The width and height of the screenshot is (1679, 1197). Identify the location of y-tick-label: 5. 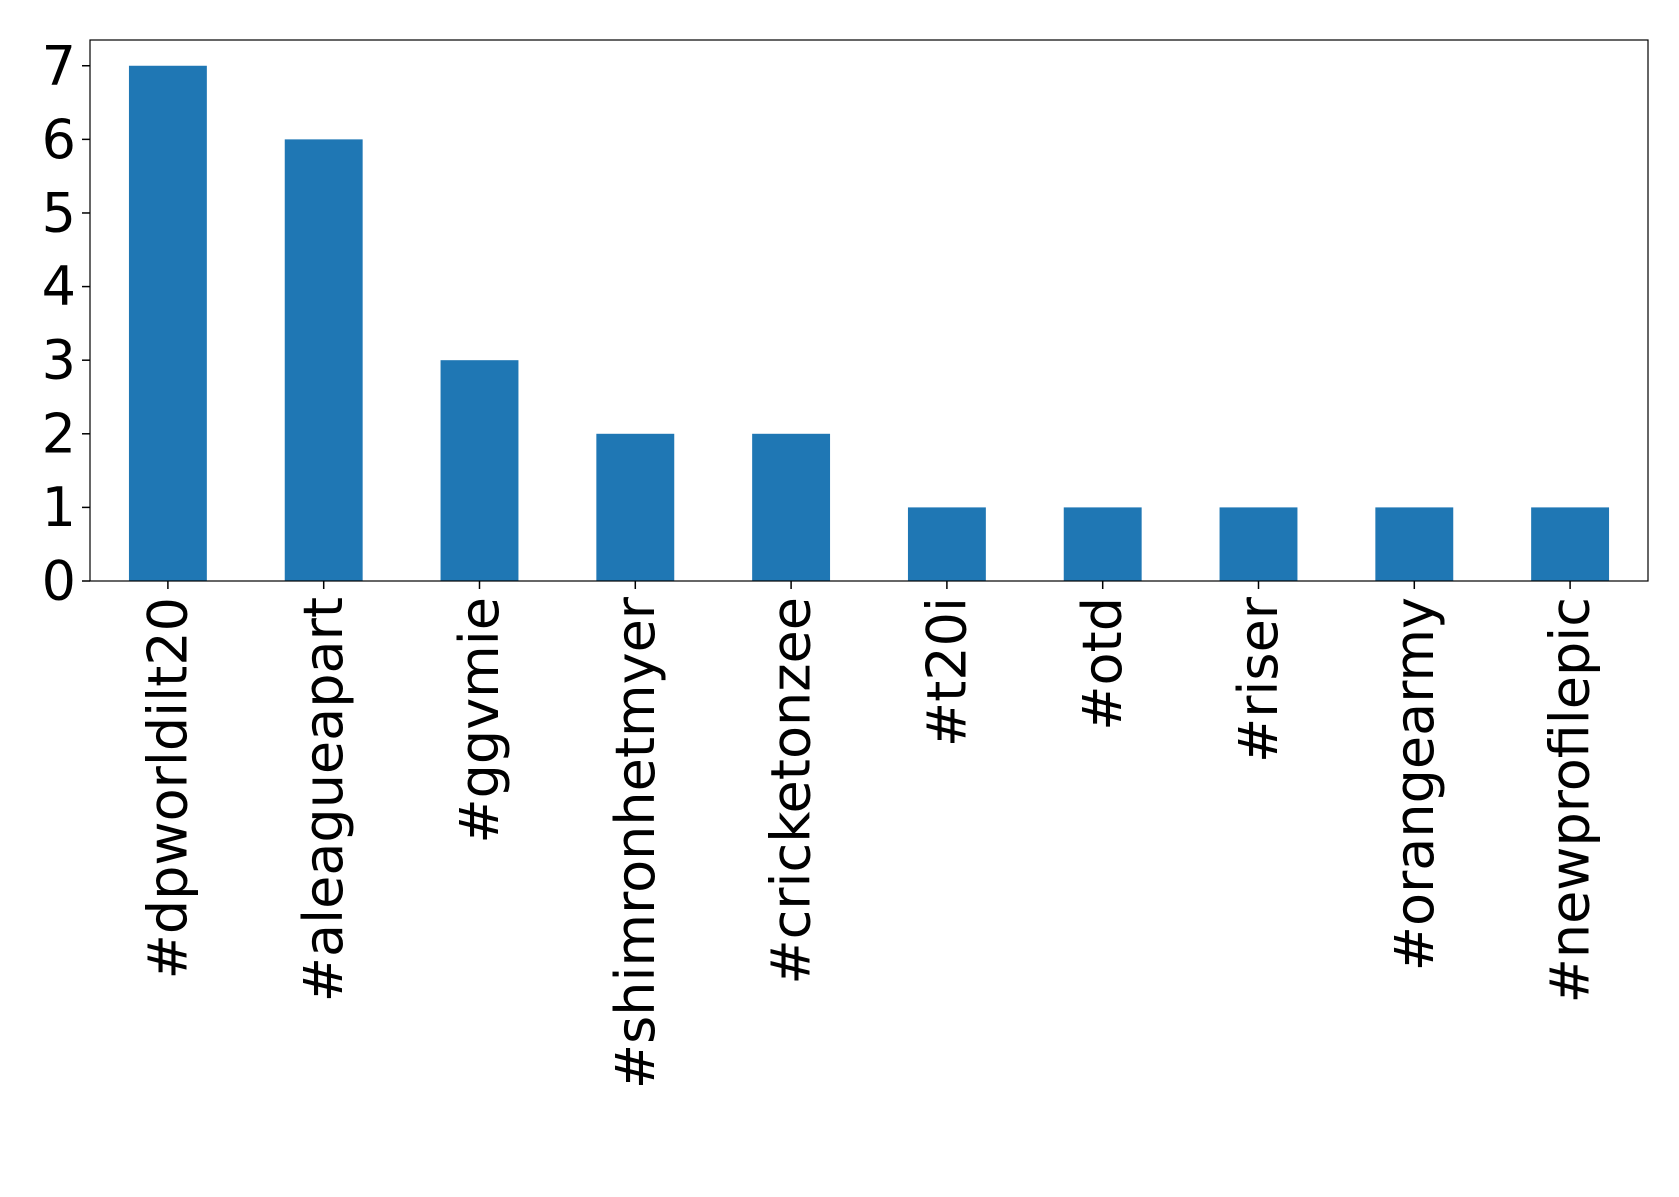
(59, 212).